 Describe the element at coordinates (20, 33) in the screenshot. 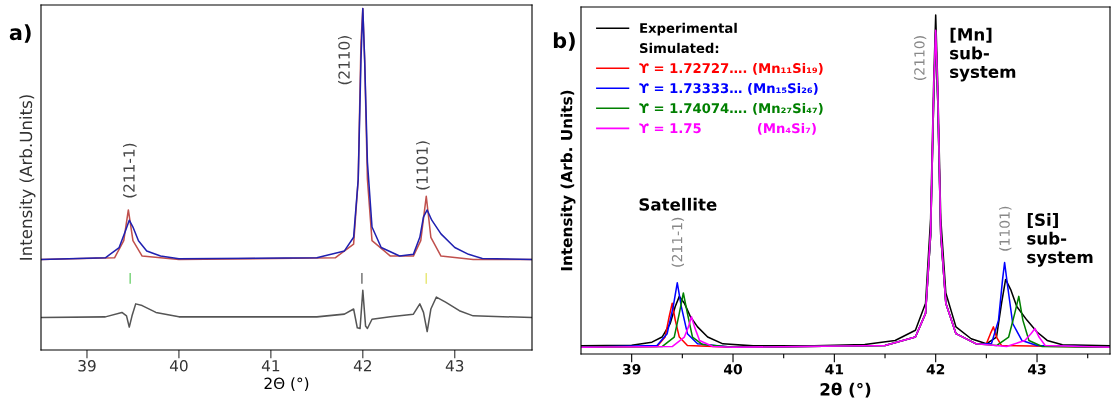

I see `text: a)` at that location.